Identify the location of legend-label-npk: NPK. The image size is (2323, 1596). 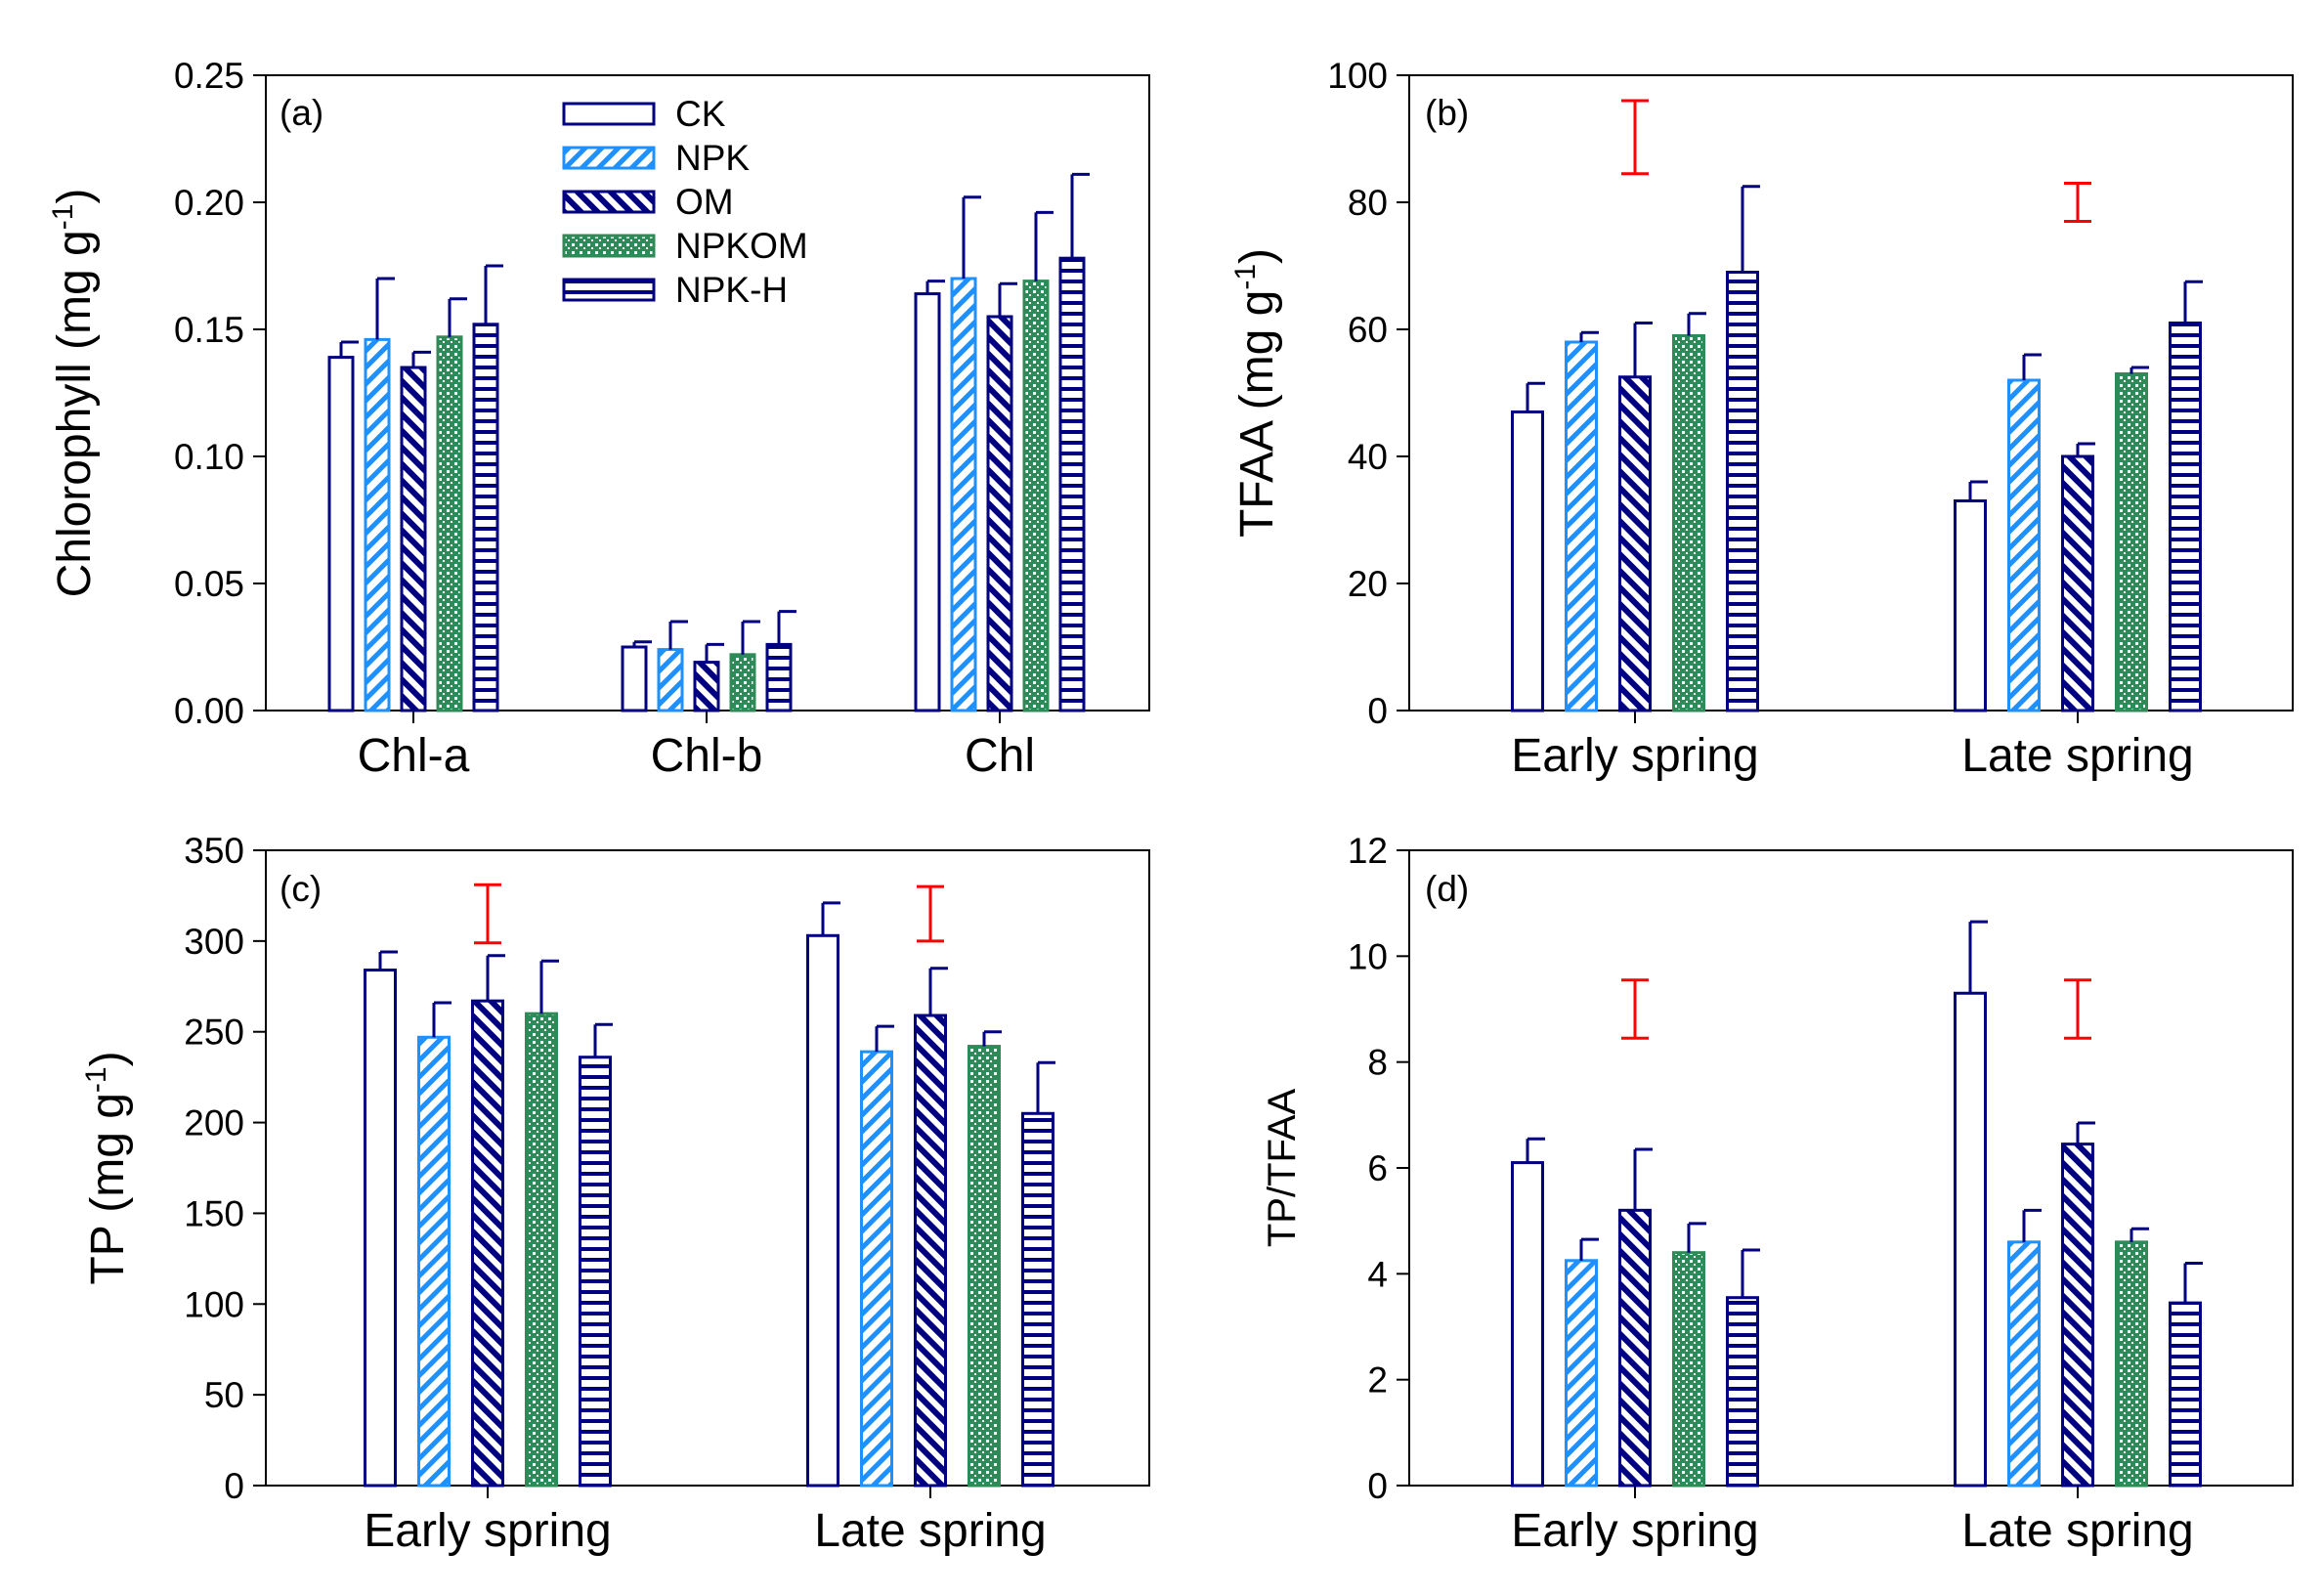
(712, 158).